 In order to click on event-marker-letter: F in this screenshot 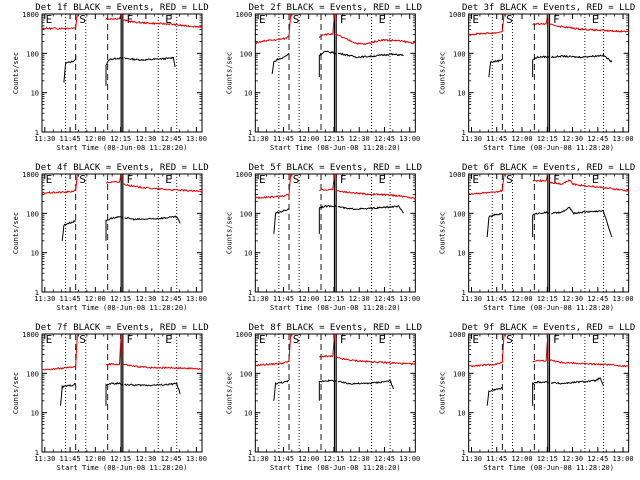, I will do `click(130, 19)`.